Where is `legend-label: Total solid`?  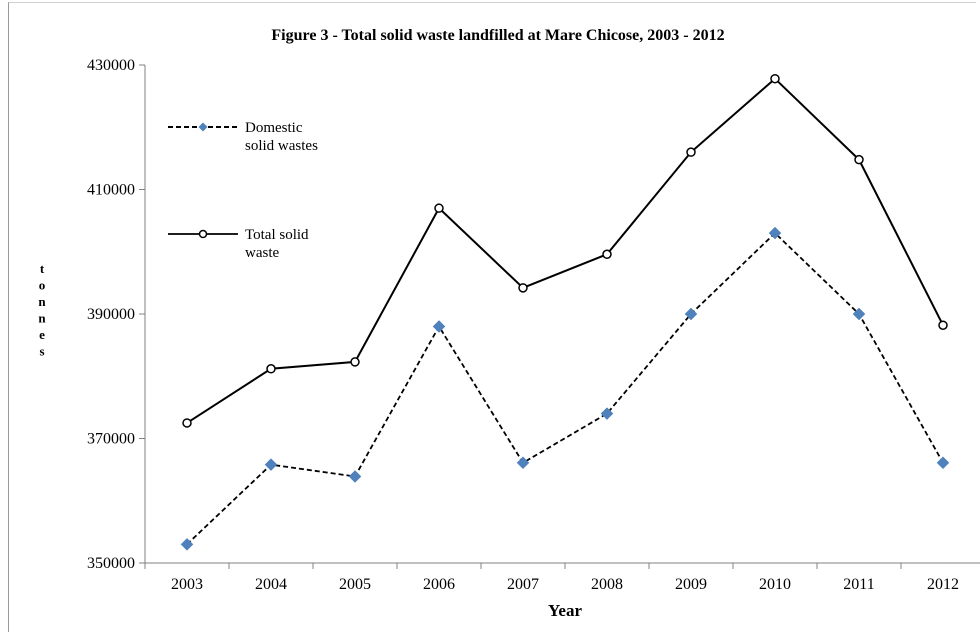 legend-label: Total solid is located at coordinates (277, 235).